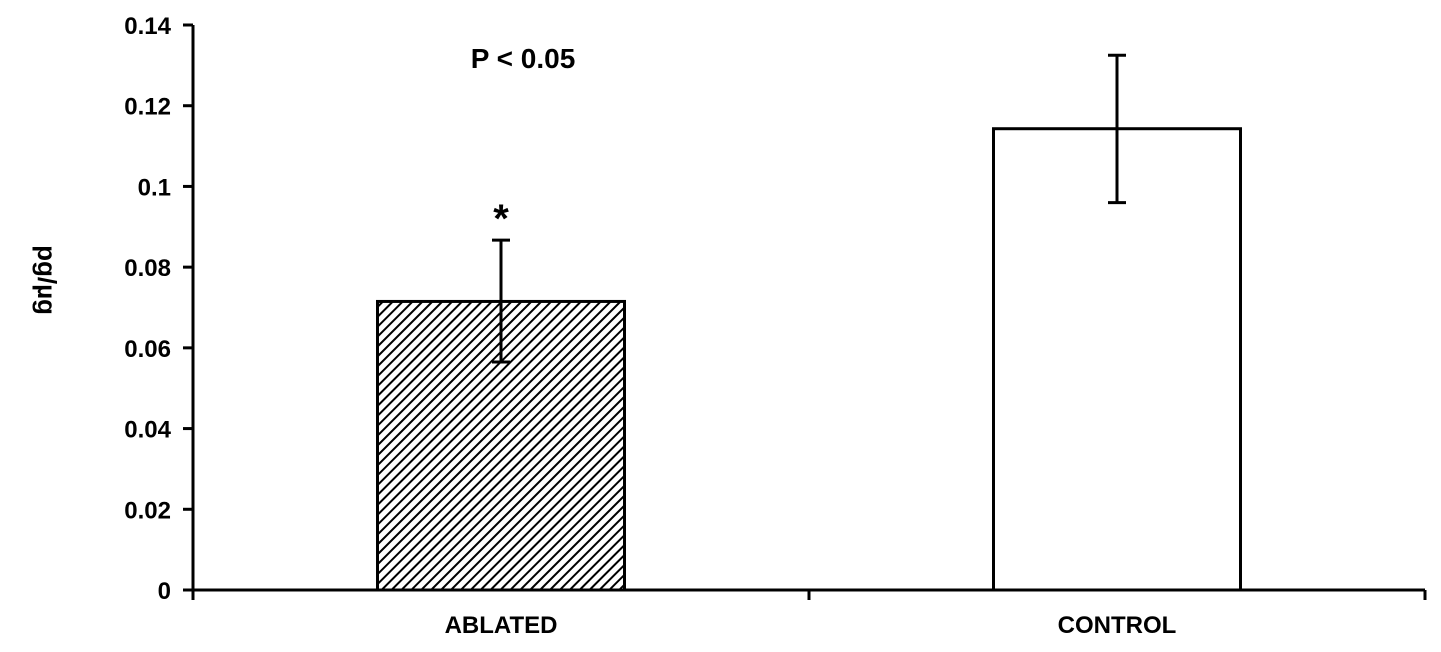  I want to click on y-axis-label: pg/µg, so click(47, 280).